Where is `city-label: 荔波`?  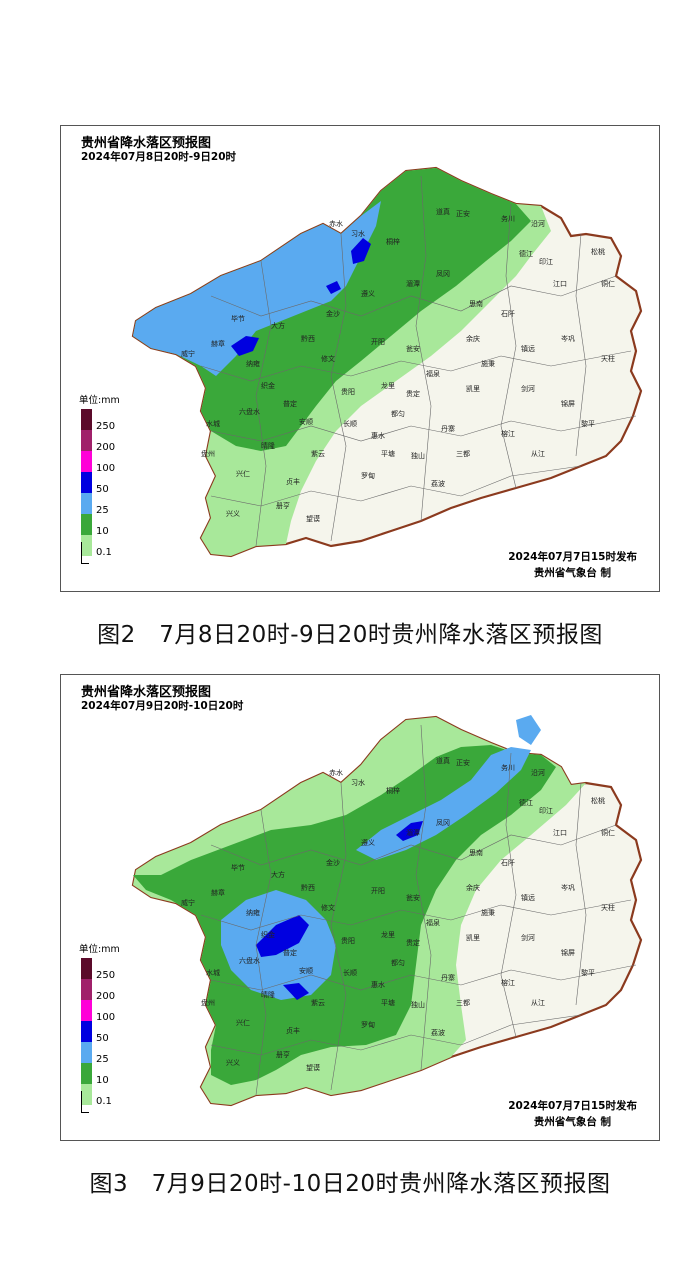
city-label: 荔波 is located at coordinates (438, 483).